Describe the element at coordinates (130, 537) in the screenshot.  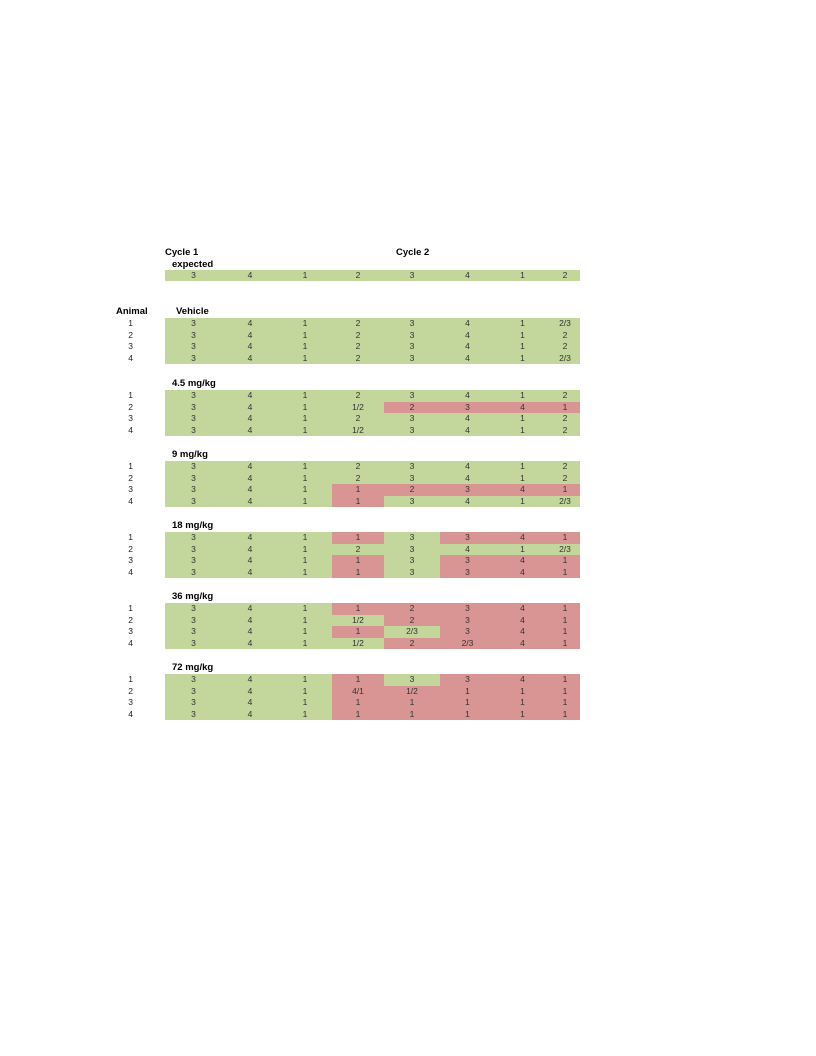
I see `animal-id: 1` at that location.